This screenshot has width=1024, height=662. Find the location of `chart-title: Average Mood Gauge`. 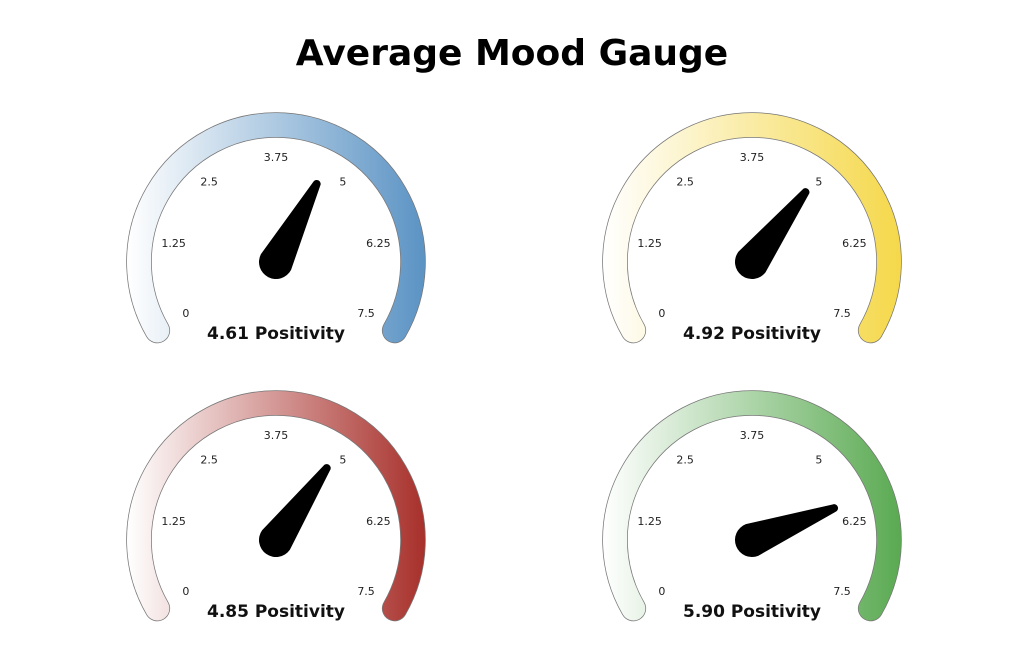

chart-title: Average Mood Gauge is located at coordinates (512, 53).